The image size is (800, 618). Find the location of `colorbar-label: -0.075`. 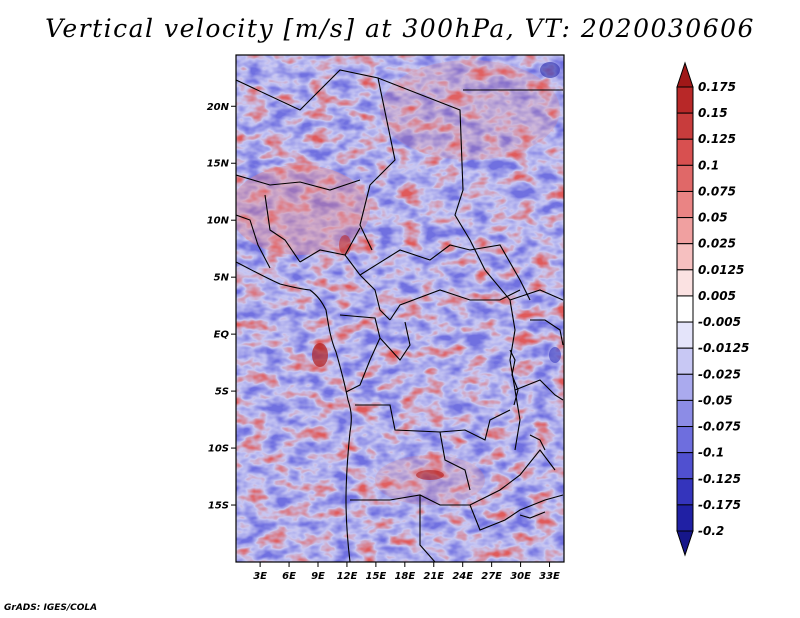

colorbar-label: -0.075 is located at coordinates (719, 427).